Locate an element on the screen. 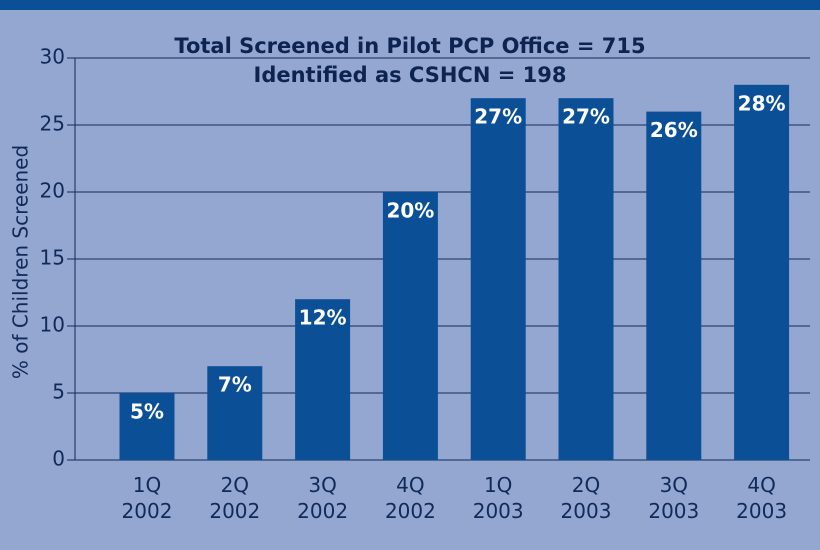  y-tick-label: 0 is located at coordinates (58, 459).